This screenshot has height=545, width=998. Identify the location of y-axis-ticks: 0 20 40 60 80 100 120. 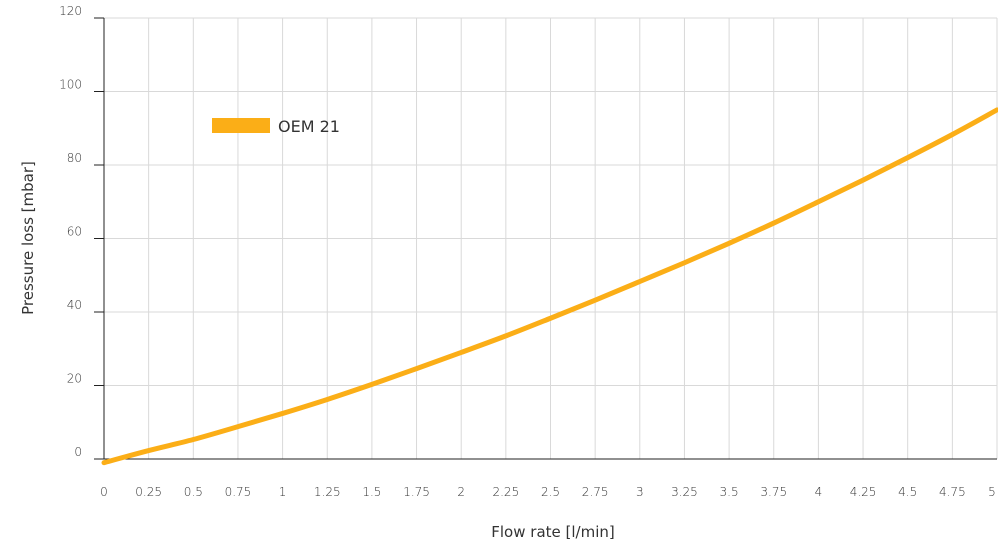
(70, 231).